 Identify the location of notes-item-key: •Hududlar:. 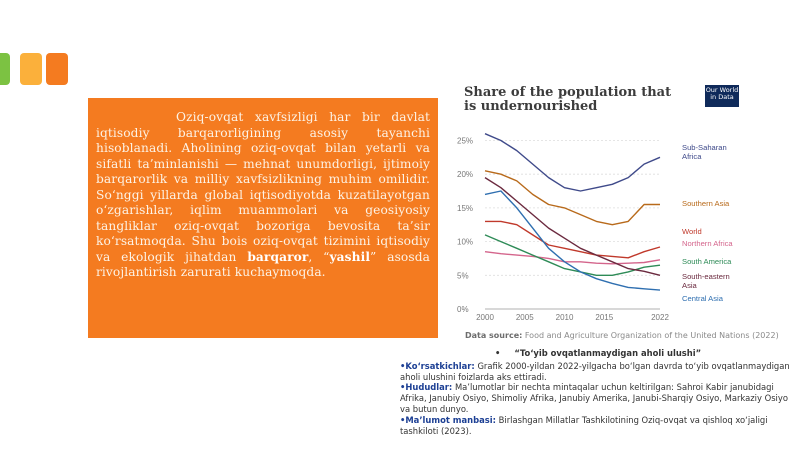
(426, 387).